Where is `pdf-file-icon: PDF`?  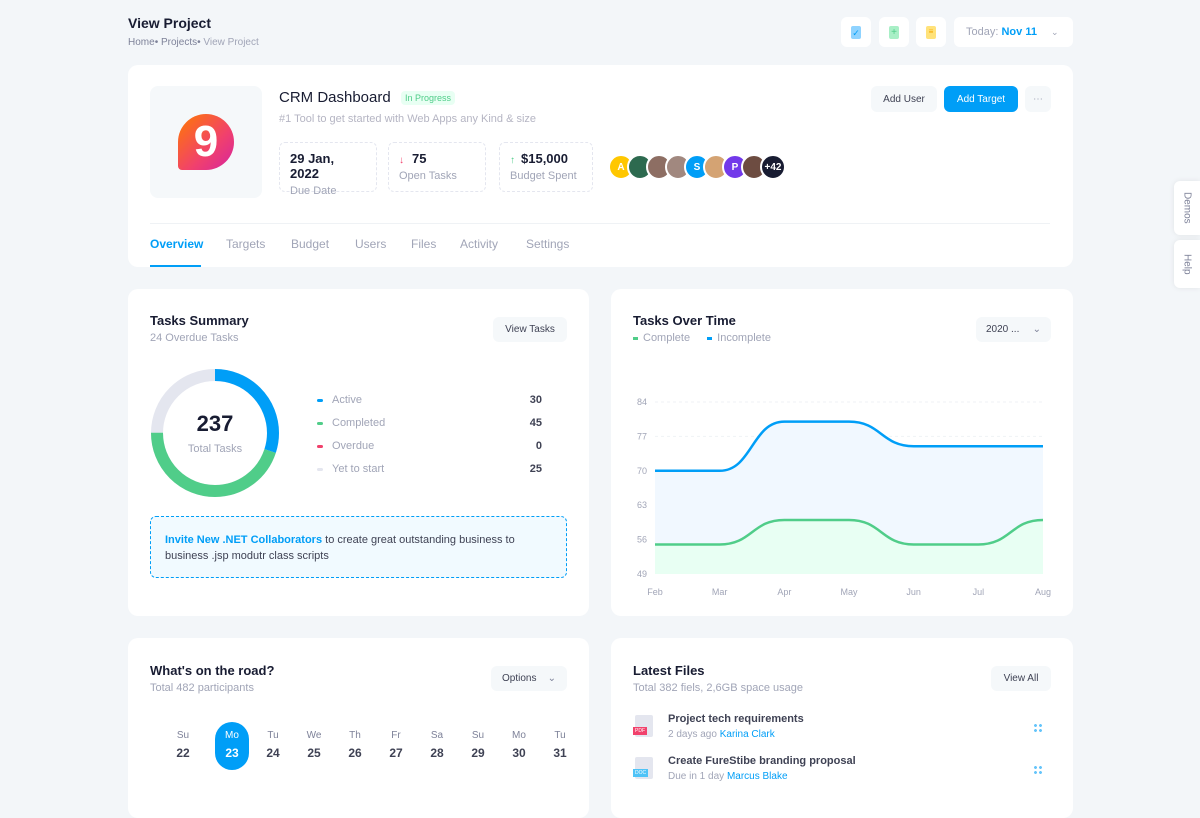 pdf-file-icon: PDF is located at coordinates (643, 726).